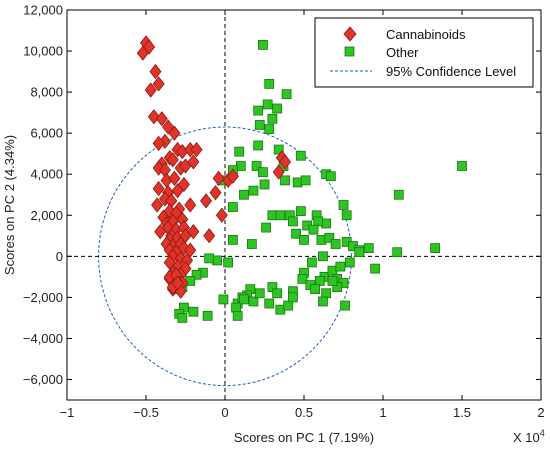 The image size is (550, 451). What do you see at coordinates (402, 52) in the screenshot?
I see `legend-other-label: Other` at bounding box center [402, 52].